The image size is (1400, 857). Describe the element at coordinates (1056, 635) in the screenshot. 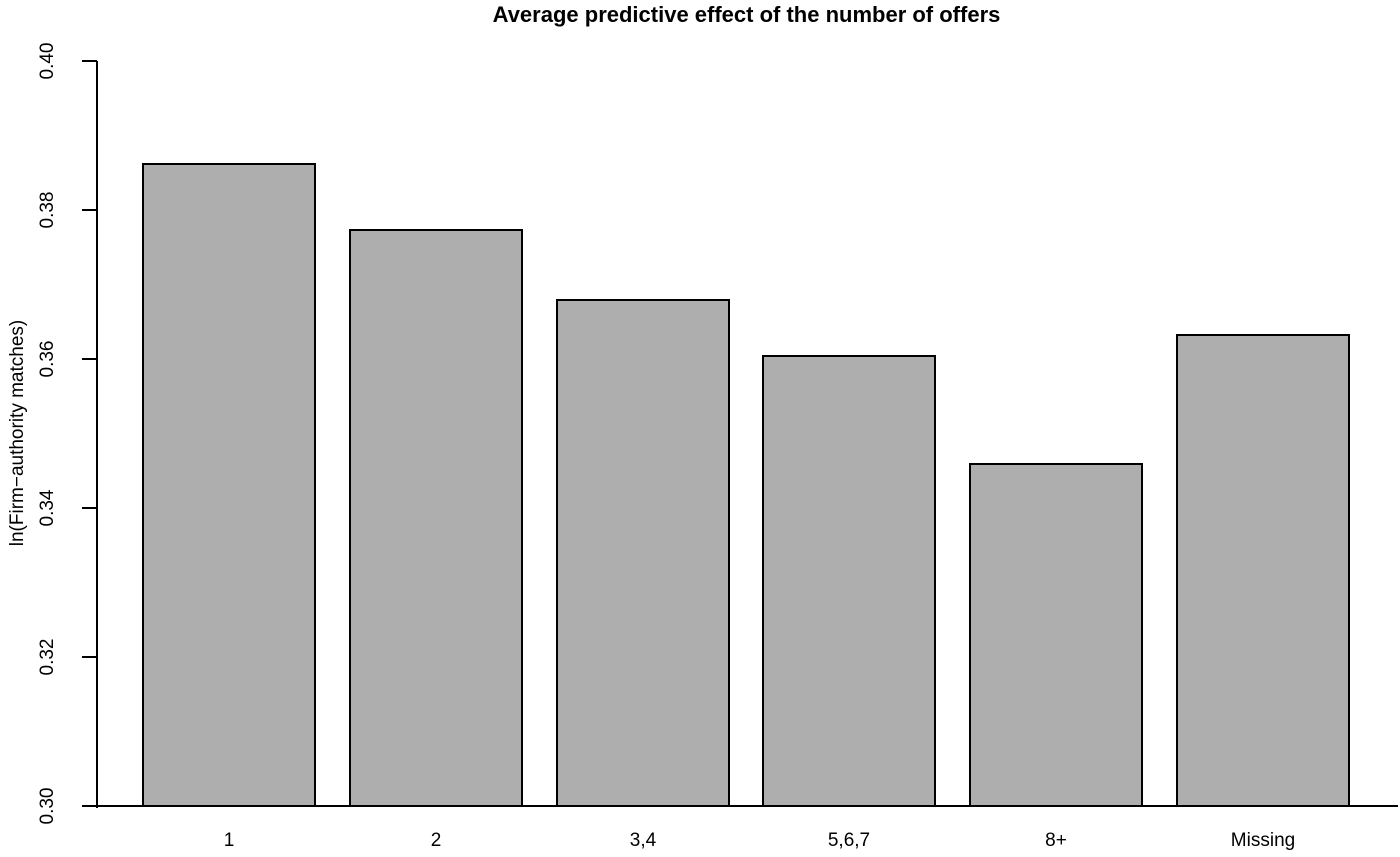

I see `bar-8+` at that location.